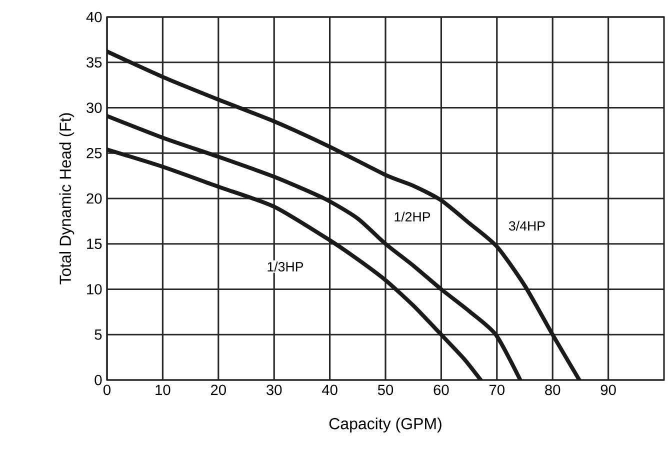  I want to click on y-tick-label: 30, so click(94, 107).